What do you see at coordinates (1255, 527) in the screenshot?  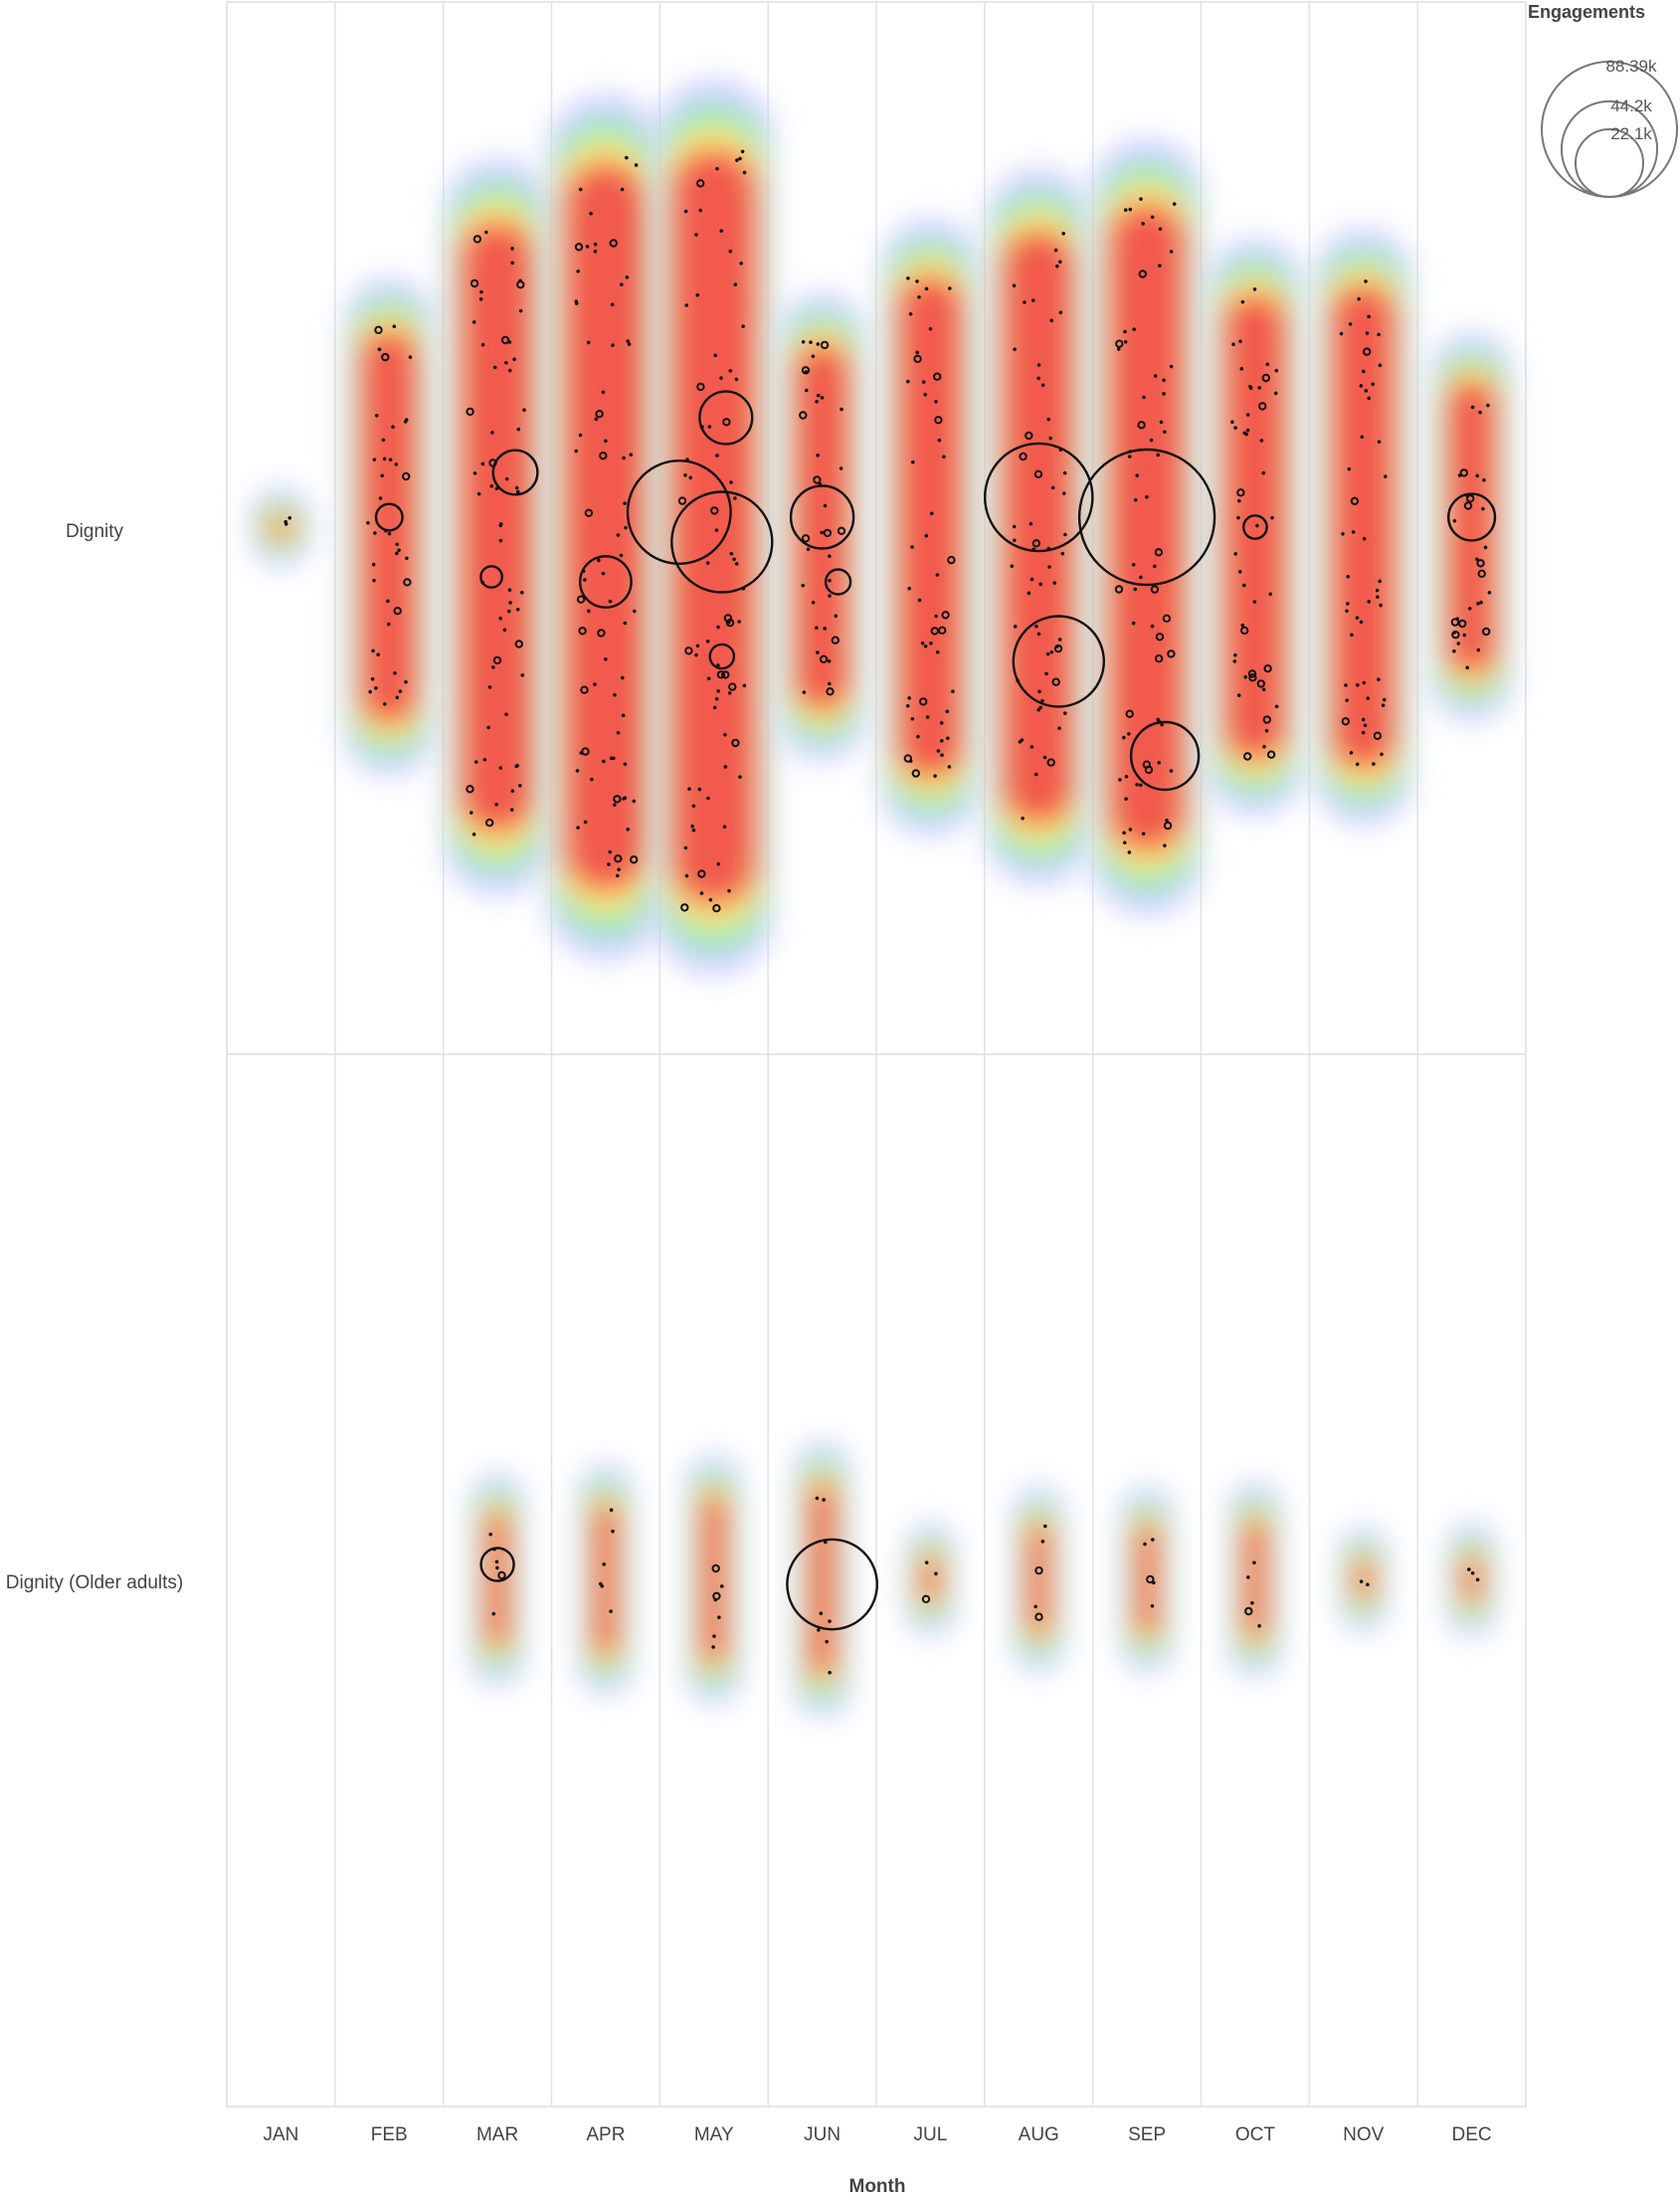 I see `bubble-oct` at bounding box center [1255, 527].